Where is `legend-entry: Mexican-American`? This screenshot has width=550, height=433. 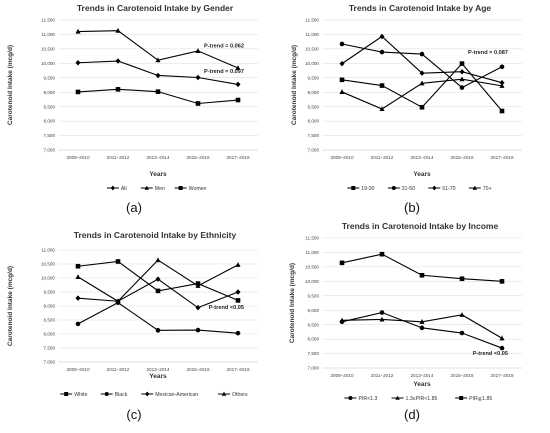
legend-entry: Mexican-American is located at coordinates (176, 395).